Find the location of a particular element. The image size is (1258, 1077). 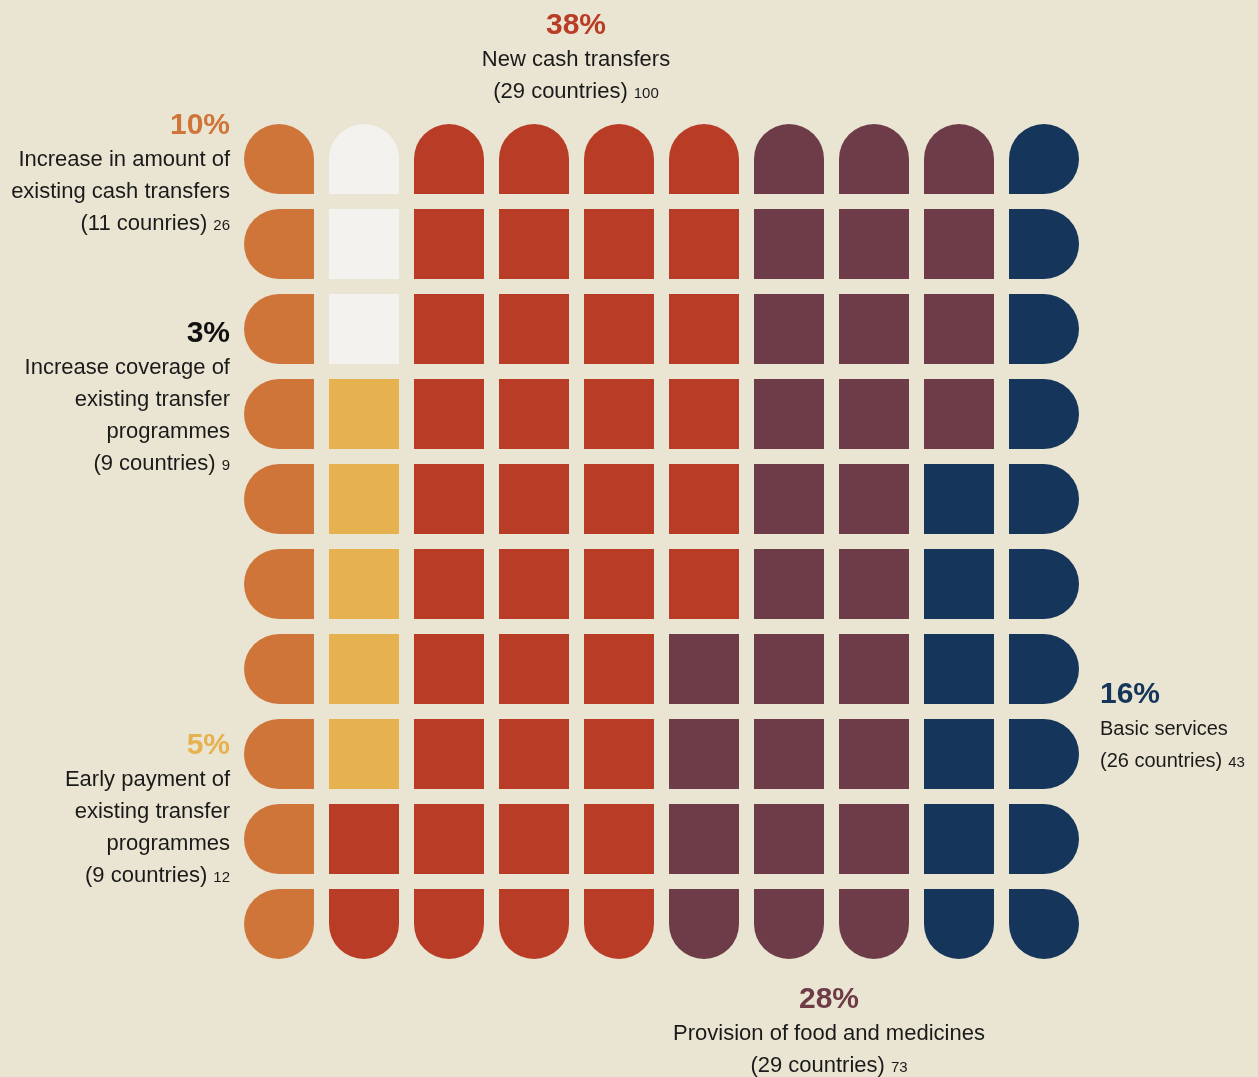

category-label: Provision of food and medicines is located at coordinates (829, 1032).